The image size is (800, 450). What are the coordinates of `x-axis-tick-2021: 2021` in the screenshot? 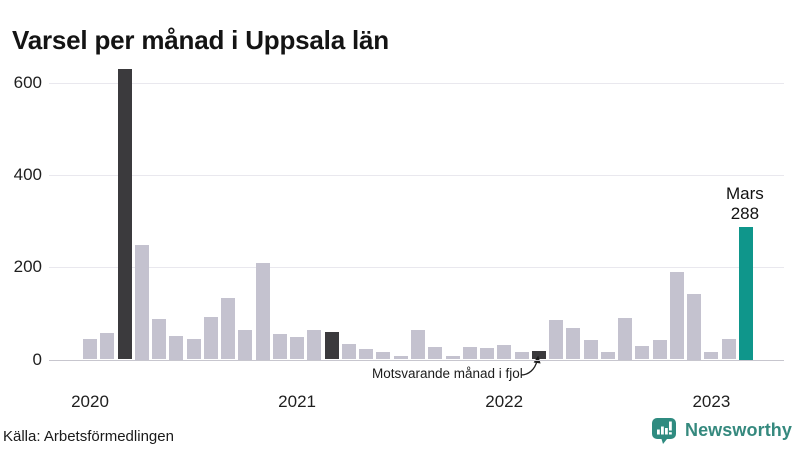 It's located at (297, 401).